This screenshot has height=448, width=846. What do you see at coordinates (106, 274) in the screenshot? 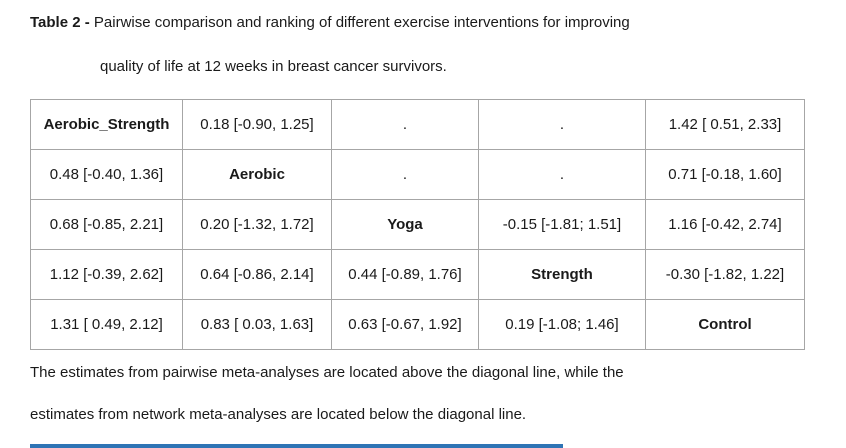
I see `table-cell: 1.12 [-0.39, 2.62]` at bounding box center [106, 274].